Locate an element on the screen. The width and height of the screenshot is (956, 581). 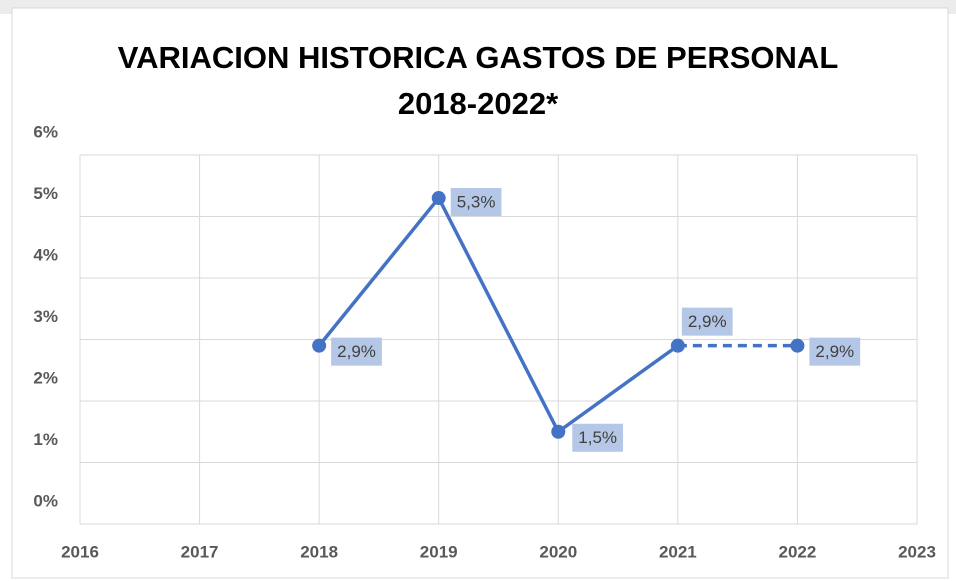
y-tick-label: 1% is located at coordinates (45, 439).